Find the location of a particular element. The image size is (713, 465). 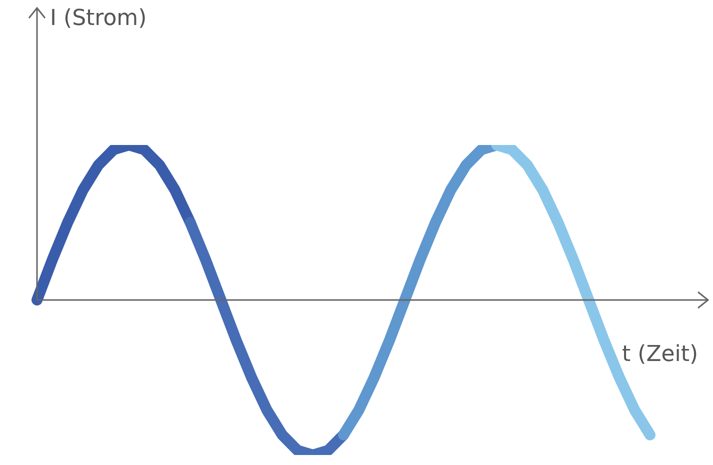

text: I (Strom) is located at coordinates (98, 18).